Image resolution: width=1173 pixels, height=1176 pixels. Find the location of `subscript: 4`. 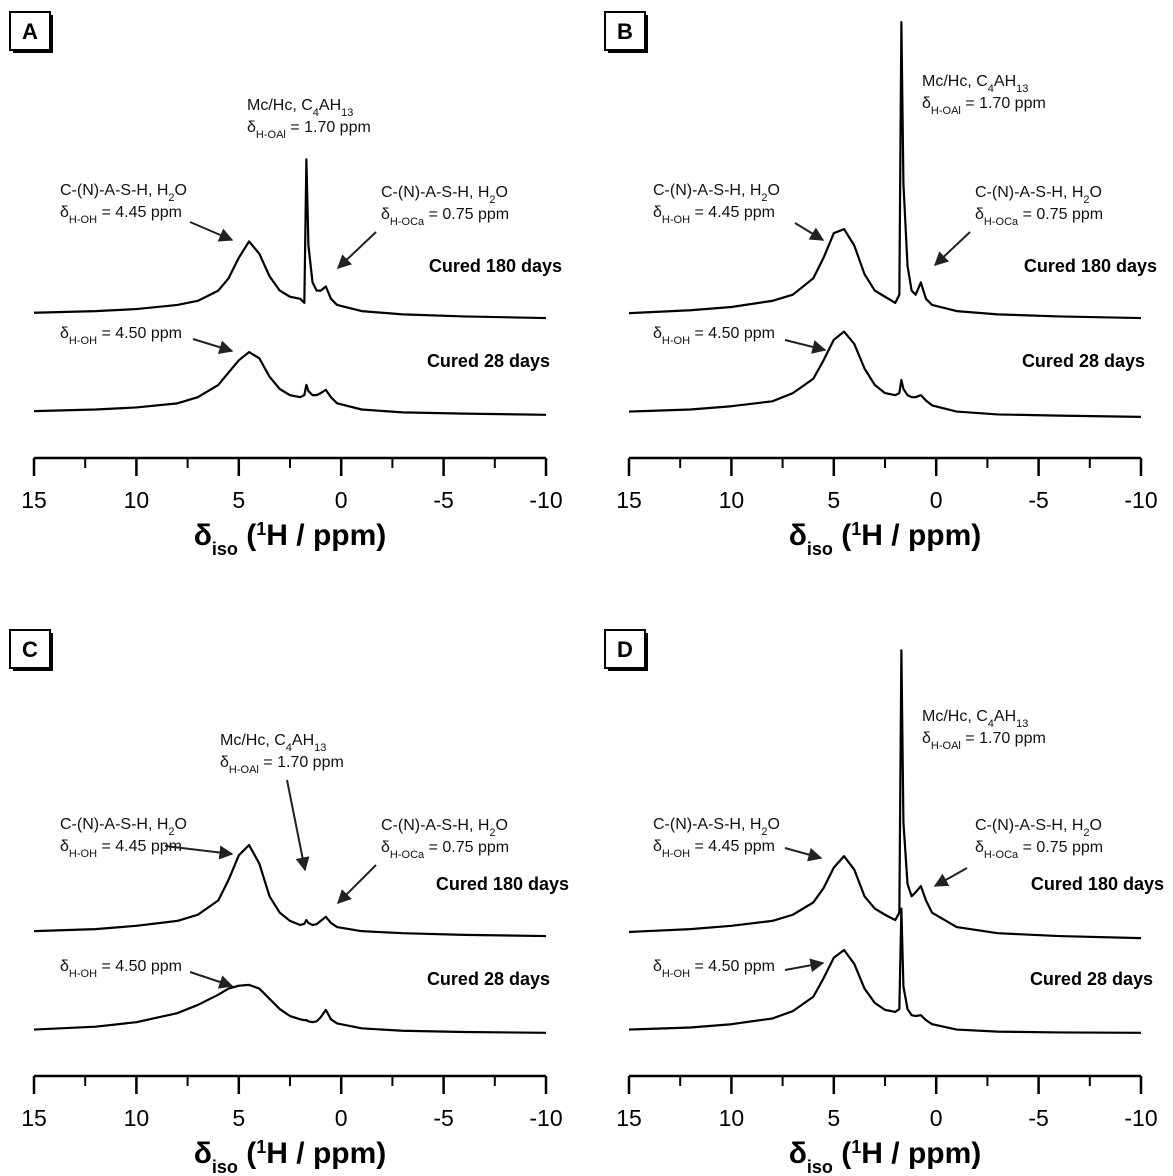

subscript: 4 is located at coordinates (991, 89).